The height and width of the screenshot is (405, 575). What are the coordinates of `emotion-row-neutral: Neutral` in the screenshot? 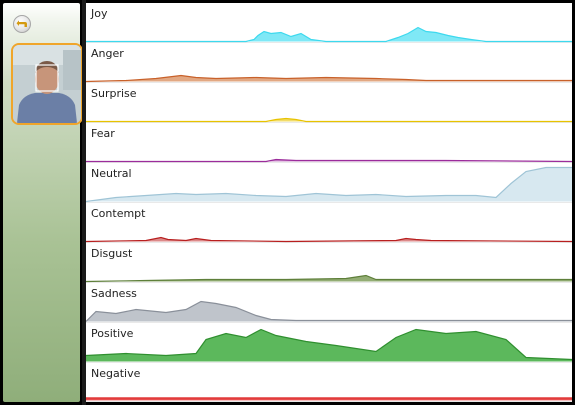 It's located at (329, 183).